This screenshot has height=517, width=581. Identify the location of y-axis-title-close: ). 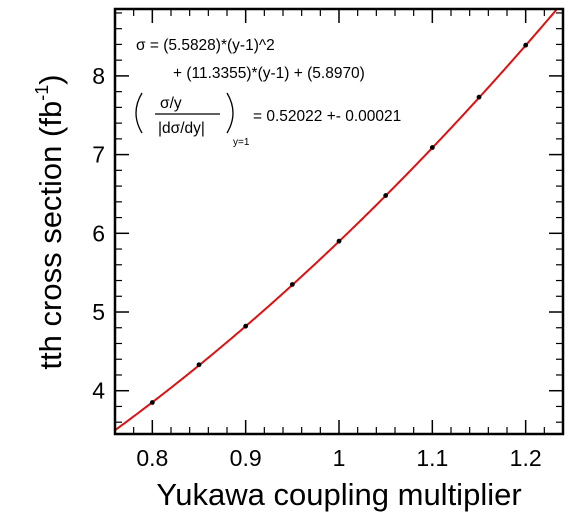
(50, 79).